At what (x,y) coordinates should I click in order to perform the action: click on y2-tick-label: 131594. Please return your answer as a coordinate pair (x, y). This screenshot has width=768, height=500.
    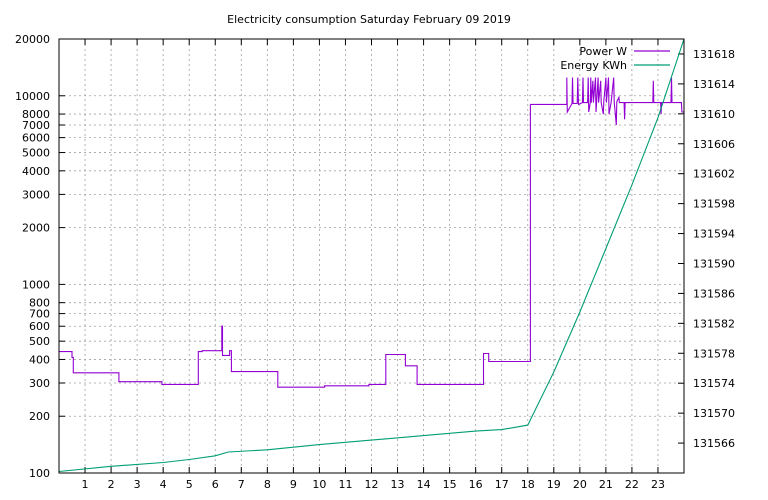
    Looking at the image, I should click on (714, 234).